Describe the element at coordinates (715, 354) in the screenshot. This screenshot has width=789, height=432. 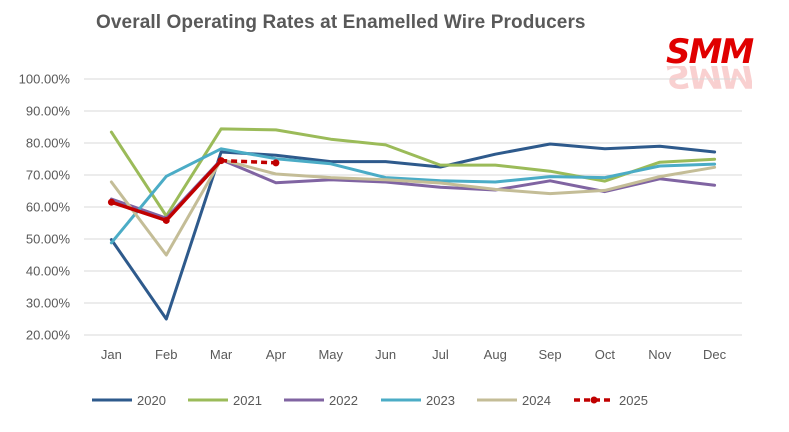
I see `x-tick-label: Dec` at that location.